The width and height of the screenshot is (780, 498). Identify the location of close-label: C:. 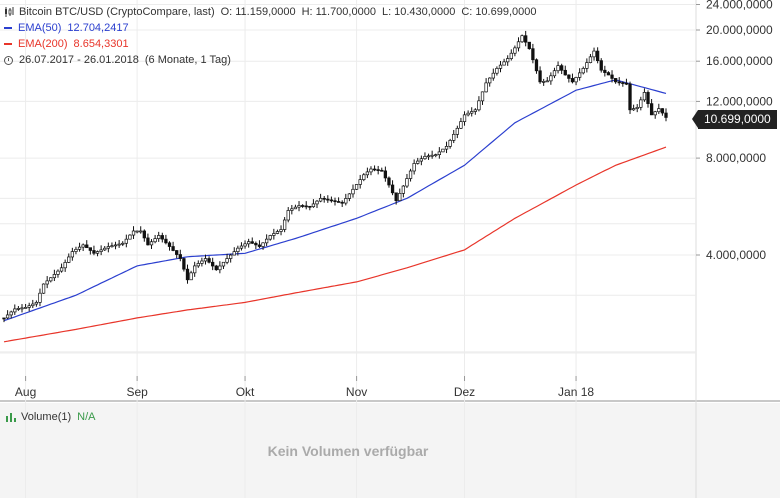
(467, 12).